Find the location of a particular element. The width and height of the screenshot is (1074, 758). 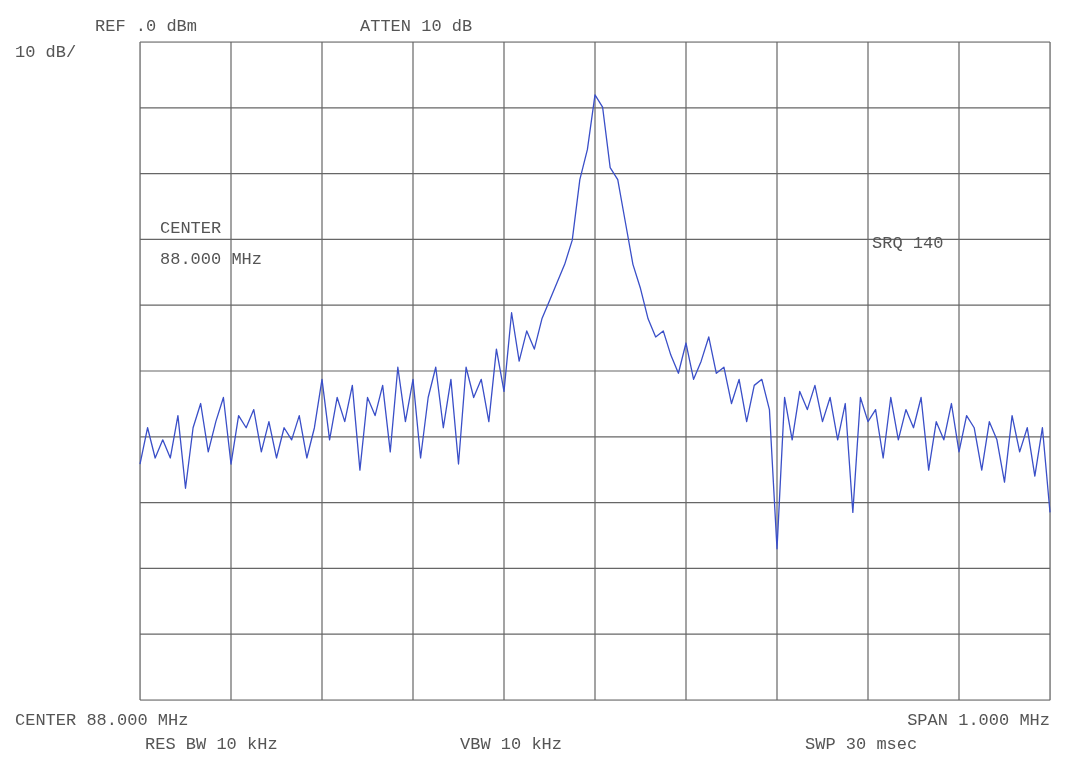

text: CENTER 88.000 MHz is located at coordinates (102, 720).